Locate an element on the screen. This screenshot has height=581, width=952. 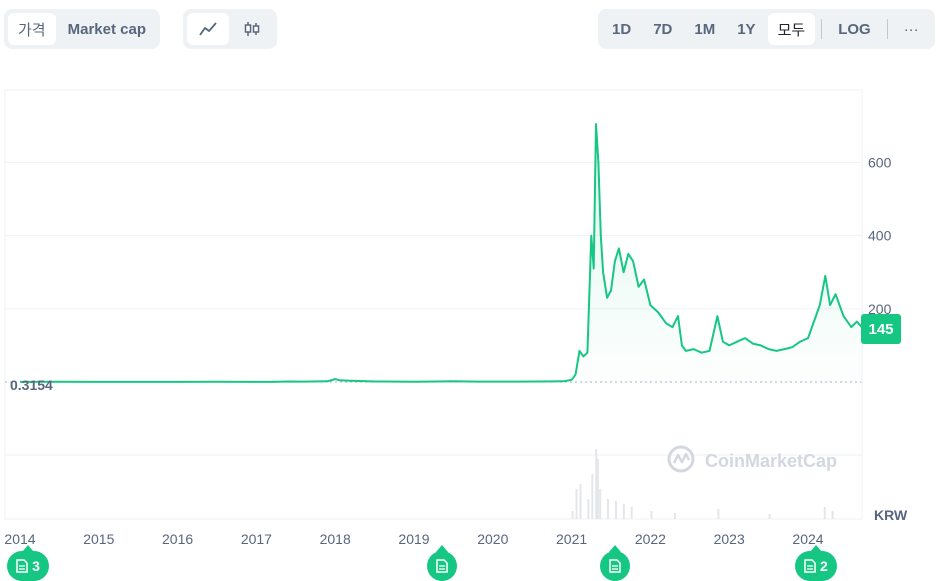
y-tick-label: 200 is located at coordinates (880, 309).